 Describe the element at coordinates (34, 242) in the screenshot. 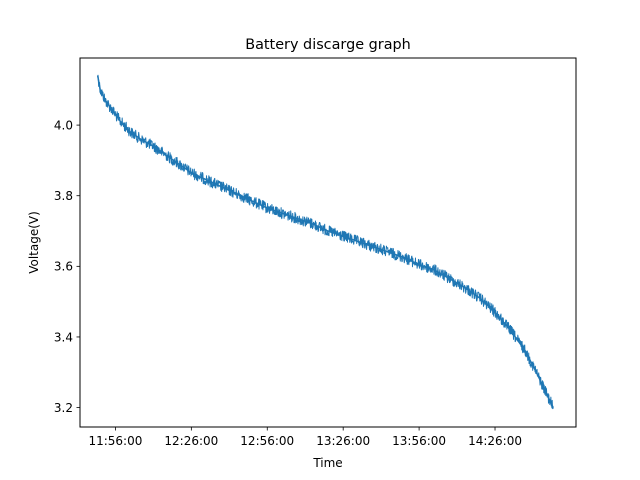

I see `y-axis-label: Voltage(V)` at that location.